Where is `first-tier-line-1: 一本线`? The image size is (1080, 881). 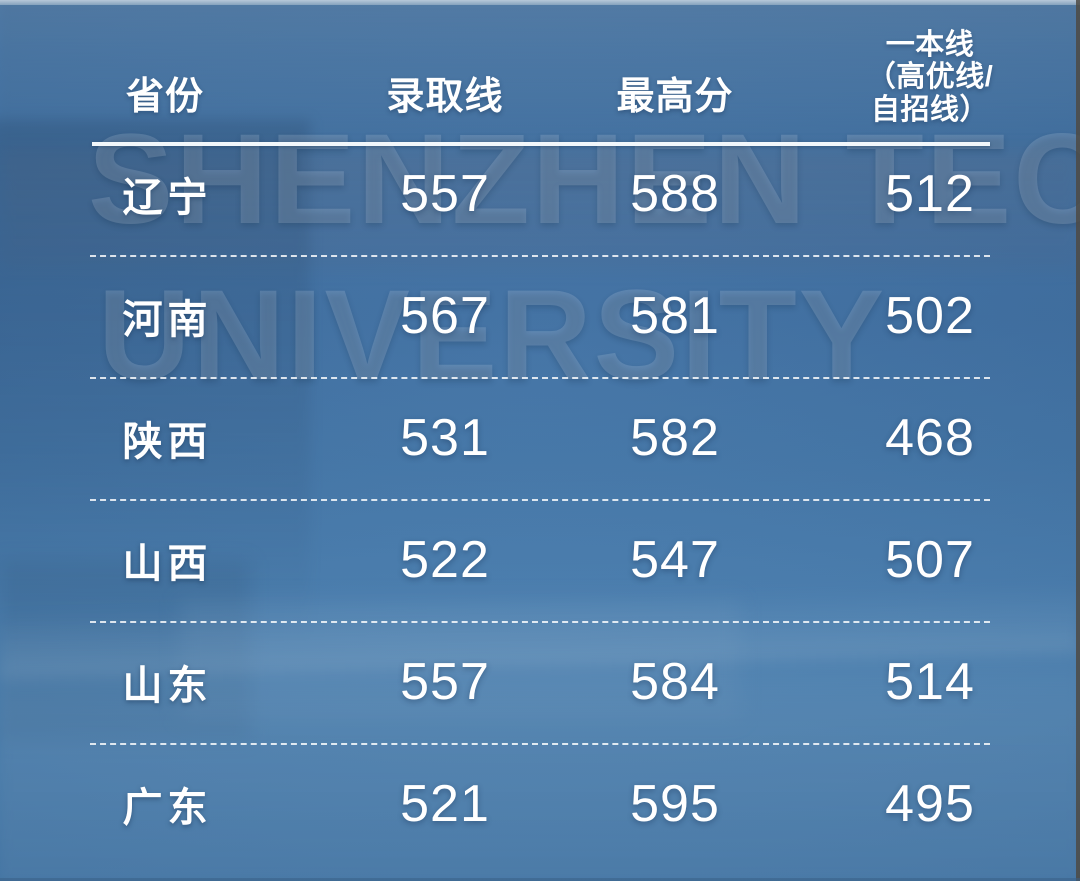
first-tier-line-1: 一本线 is located at coordinates (930, 44).